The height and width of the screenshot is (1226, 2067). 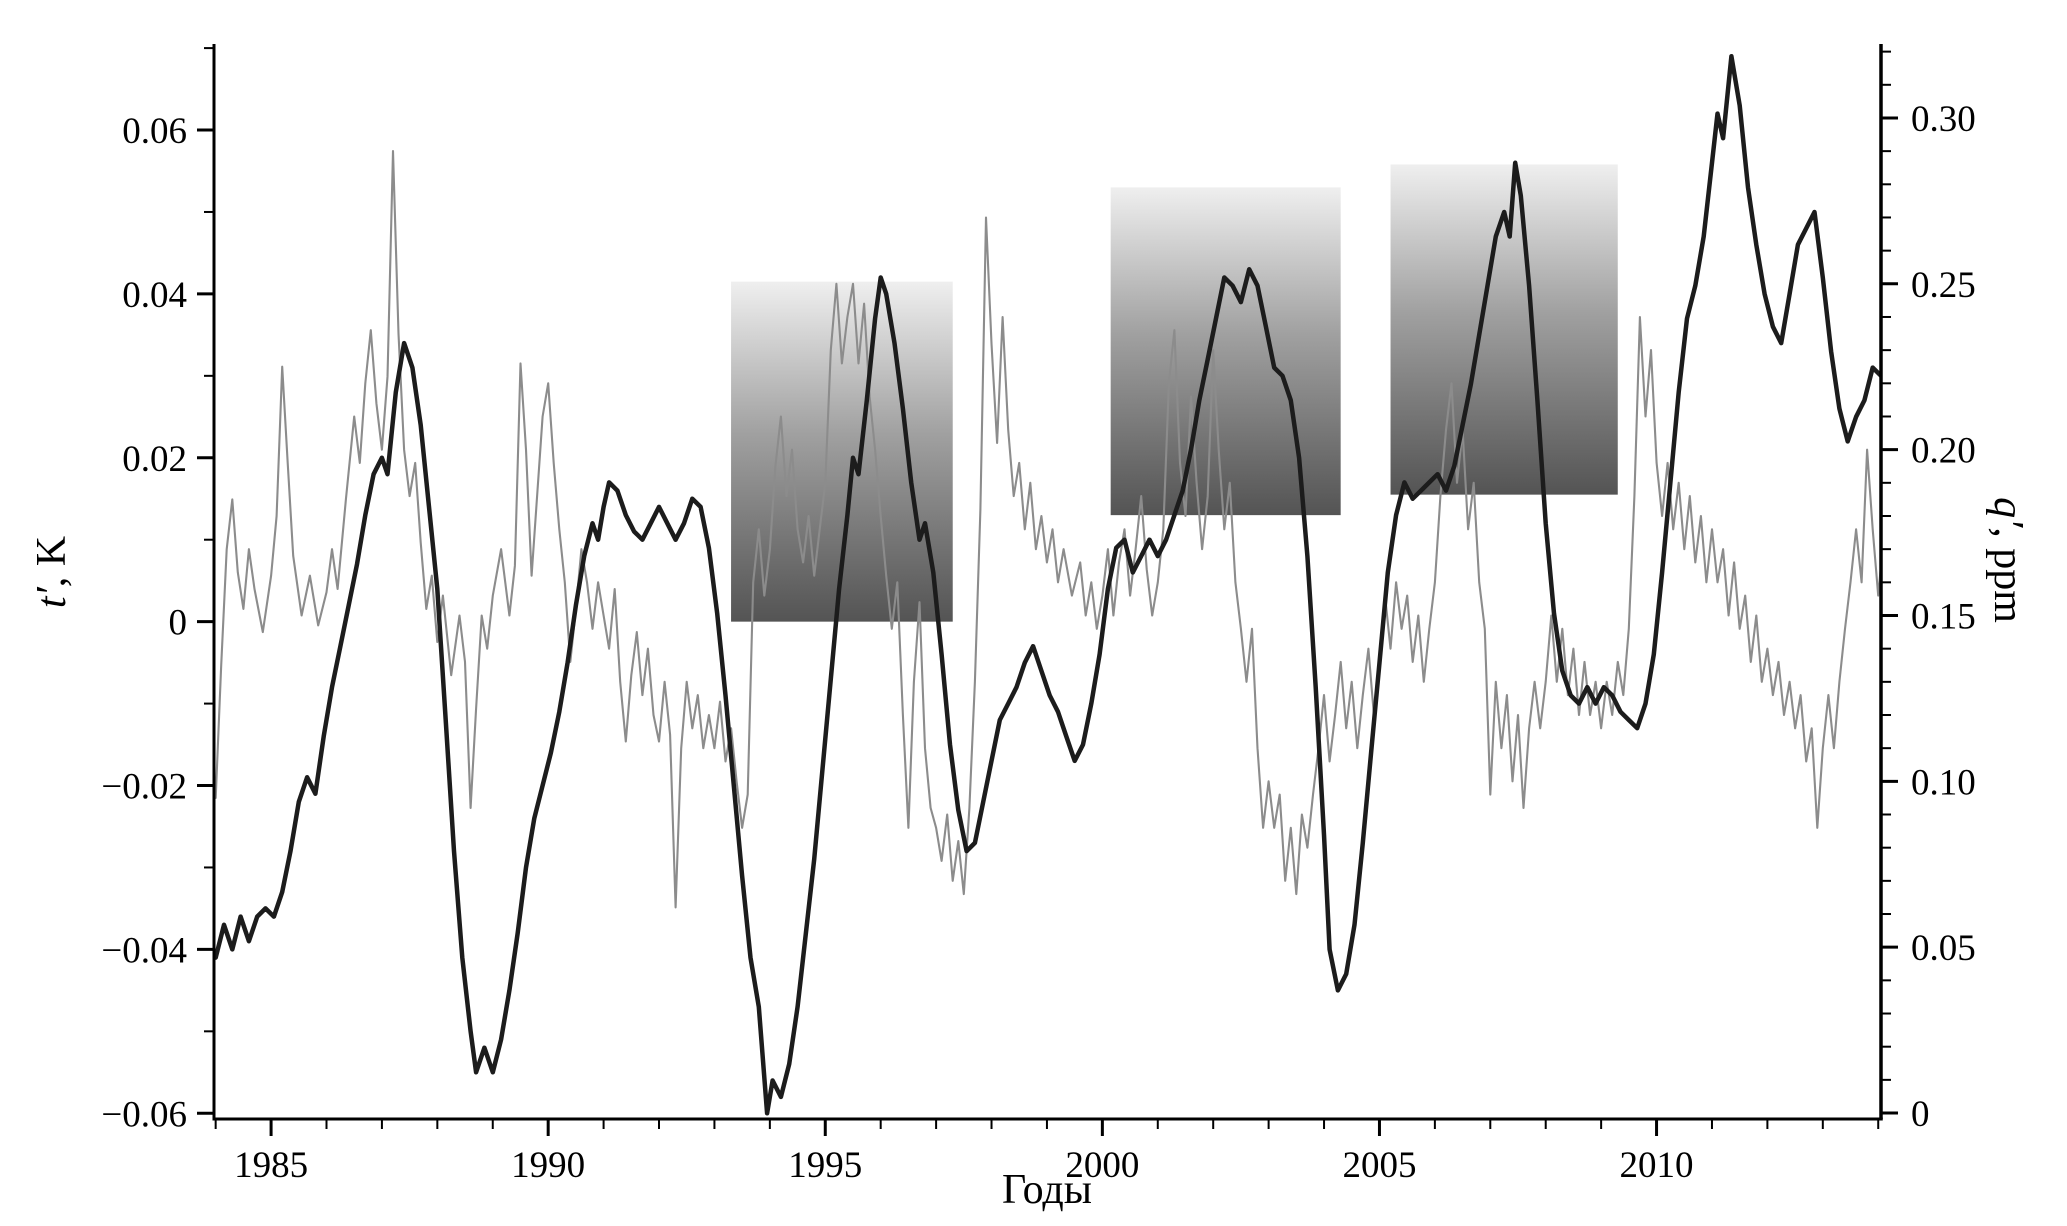 What do you see at coordinates (154, 131) in the screenshot?
I see `left-tick-label: 0.06` at bounding box center [154, 131].